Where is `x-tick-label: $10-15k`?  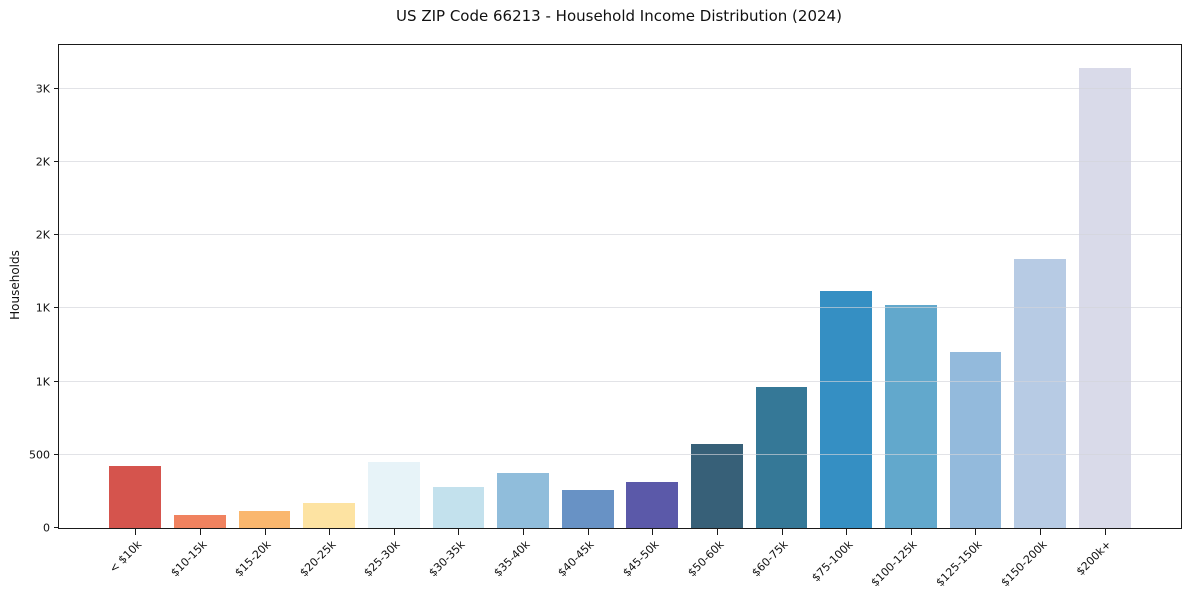 x-tick-label: $10-15k is located at coordinates (188, 559).